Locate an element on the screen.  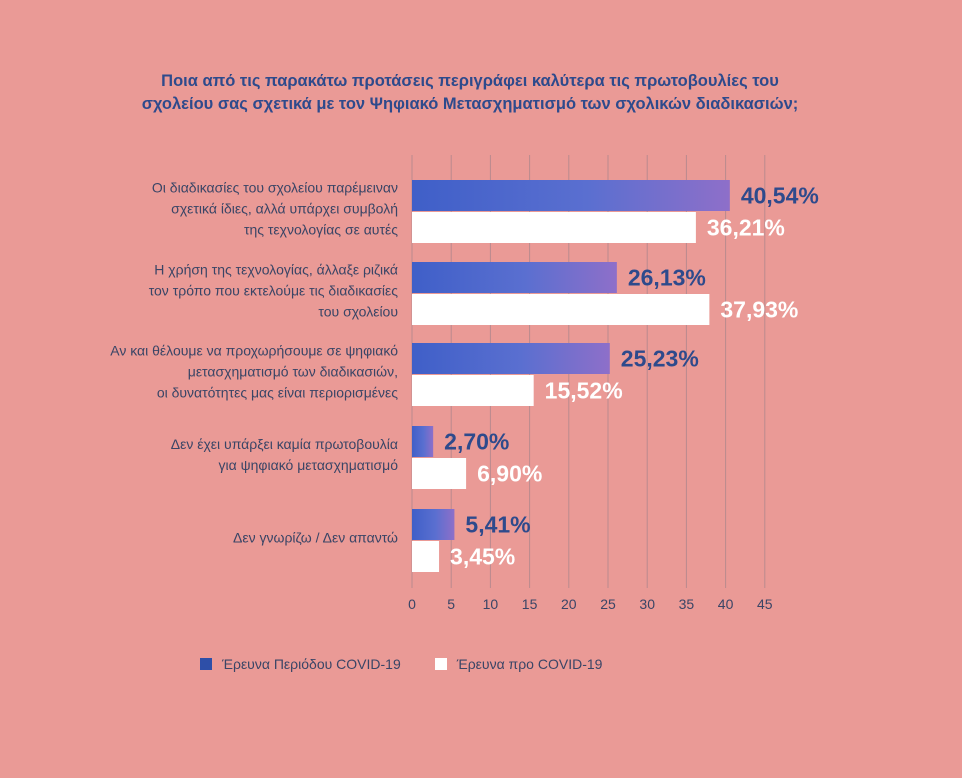
category-label-line: της τεχνολογίας σε αυτές is located at coordinates (321, 230).